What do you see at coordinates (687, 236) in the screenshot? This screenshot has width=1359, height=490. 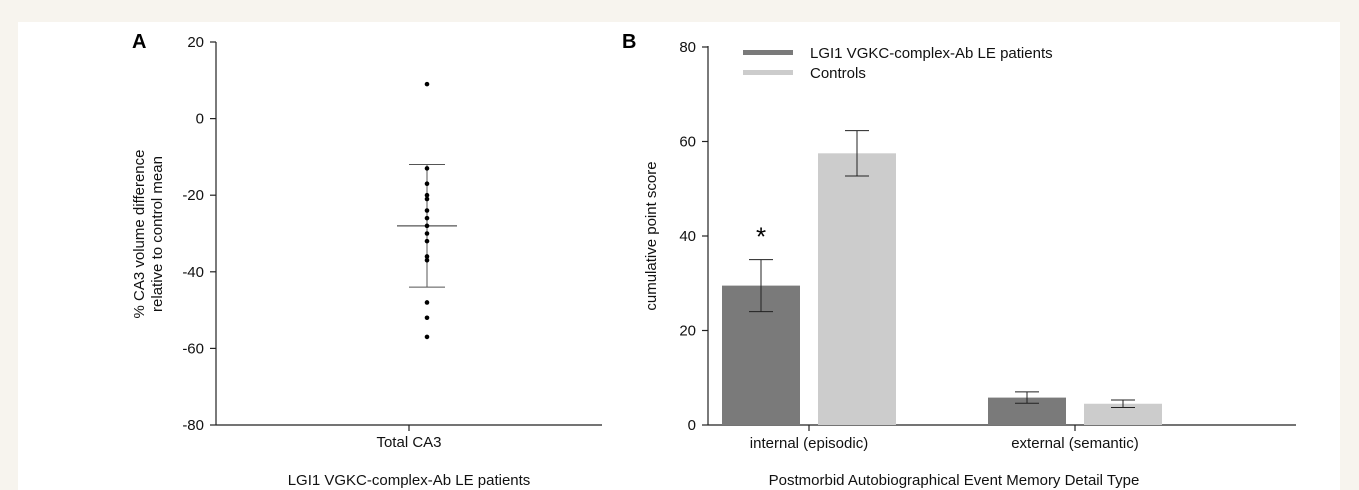 I see `panel-b-y-tick-label: 40` at bounding box center [687, 236].